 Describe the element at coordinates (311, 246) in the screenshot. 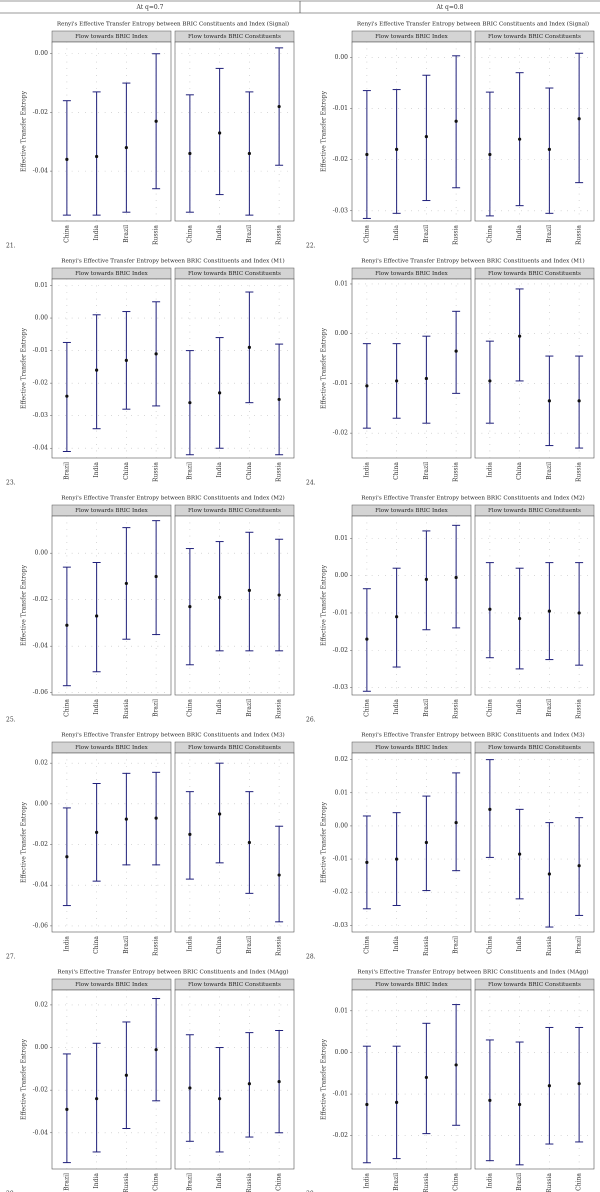

I see `figure-number: 22.` at that location.